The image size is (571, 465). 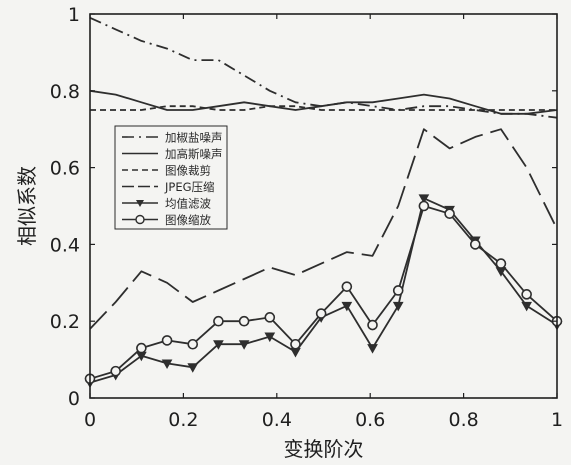 What do you see at coordinates (27, 206) in the screenshot?
I see `y-axis-label: 相似系数` at bounding box center [27, 206].